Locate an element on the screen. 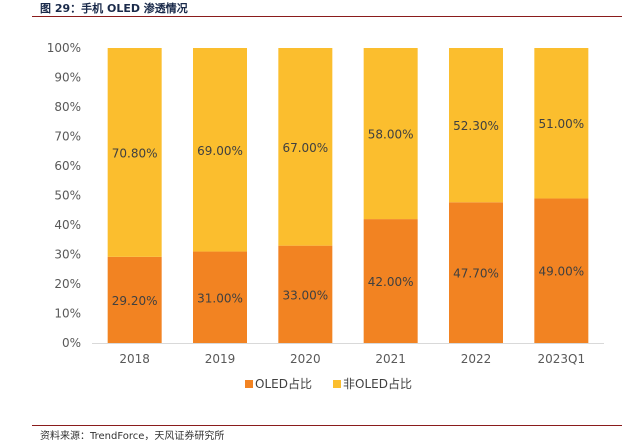  y-tick-label: 70% is located at coordinates (67, 137).